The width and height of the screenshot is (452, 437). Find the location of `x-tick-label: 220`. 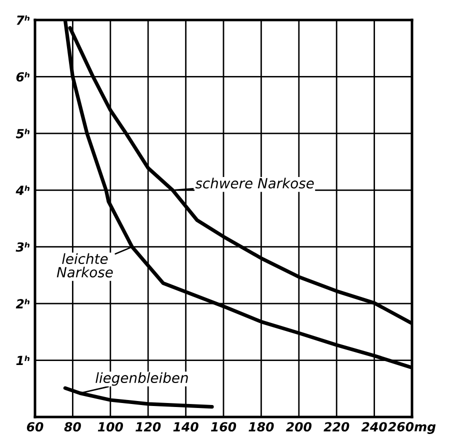

x-tick-label: 220 is located at coordinates (337, 427).